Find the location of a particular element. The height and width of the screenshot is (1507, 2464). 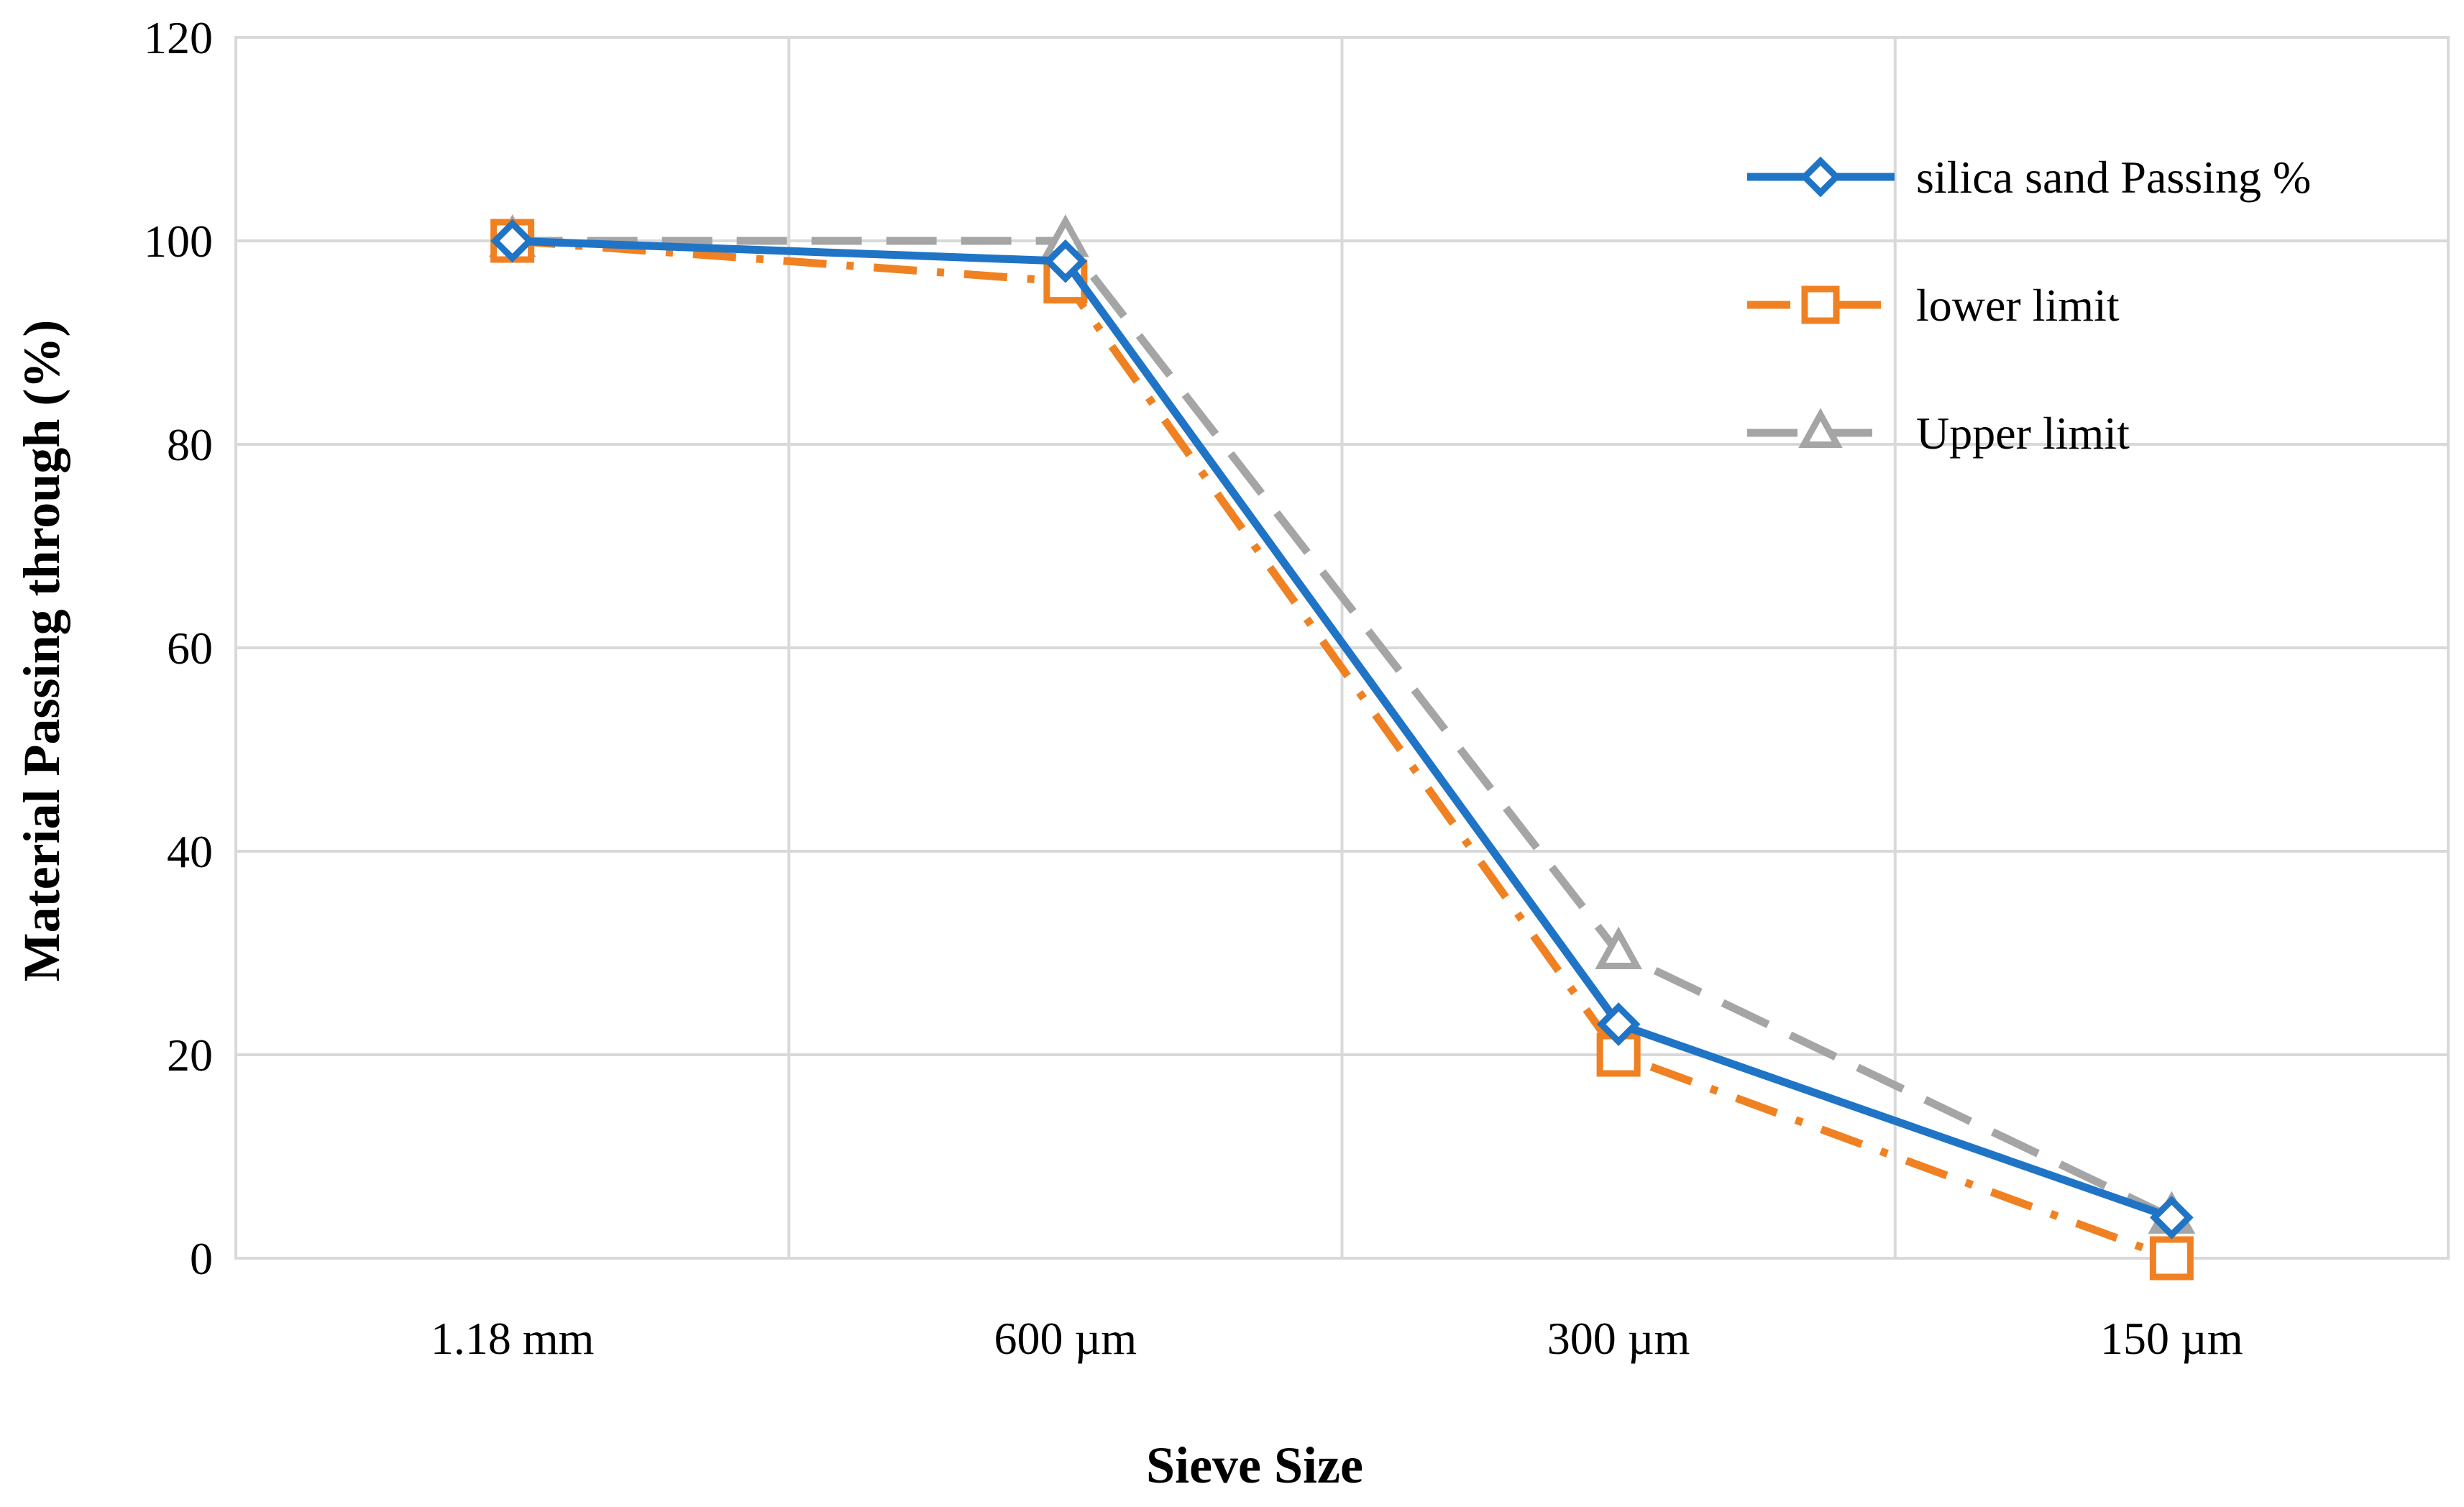

y-tick-label: 20 is located at coordinates (190, 1055).